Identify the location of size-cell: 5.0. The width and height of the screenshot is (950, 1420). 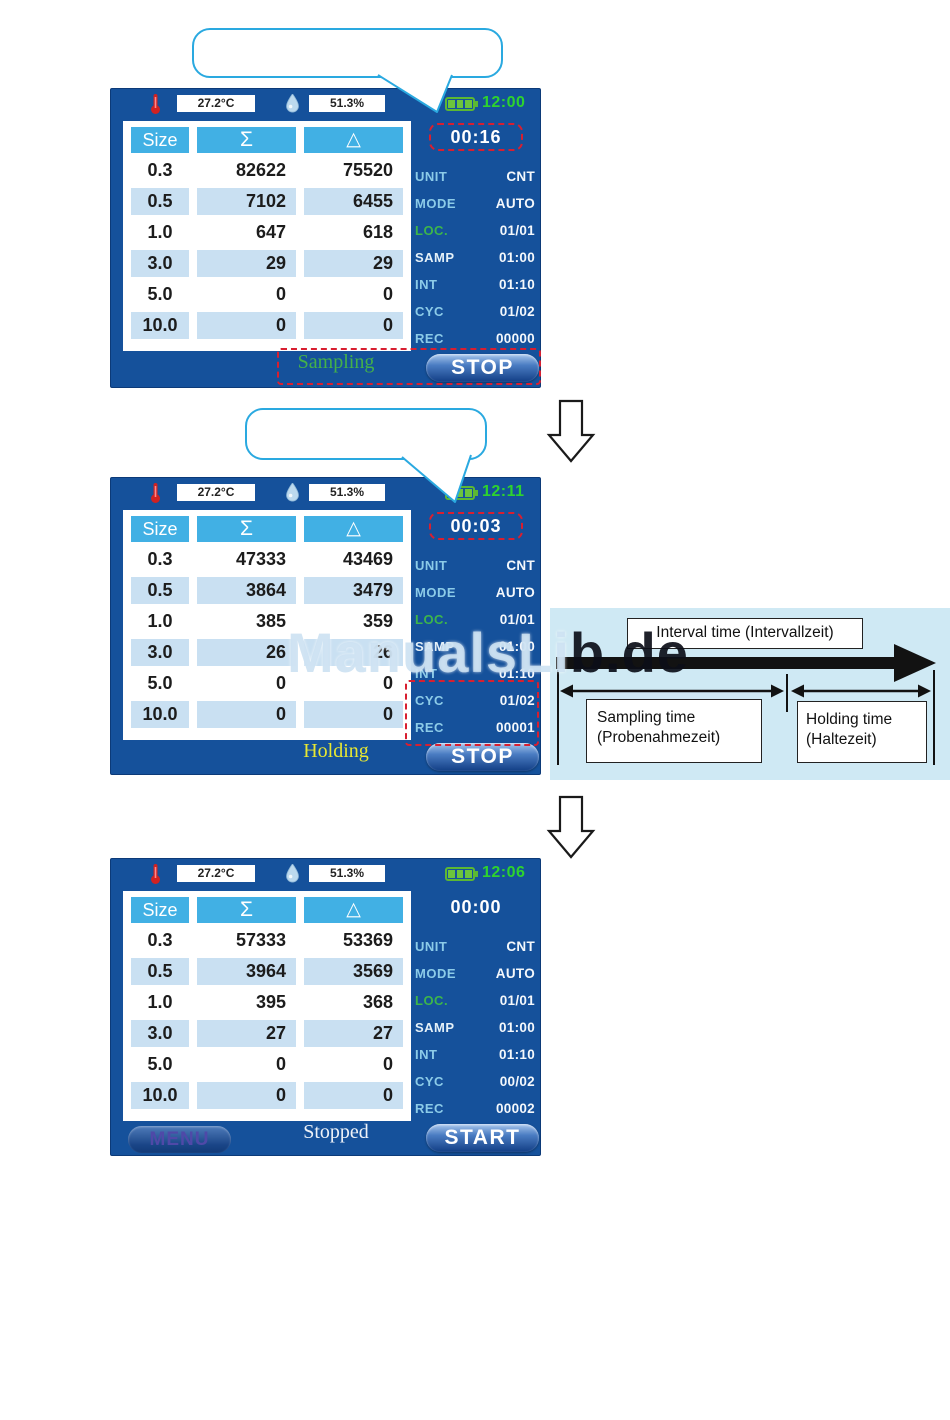
(160, 294).